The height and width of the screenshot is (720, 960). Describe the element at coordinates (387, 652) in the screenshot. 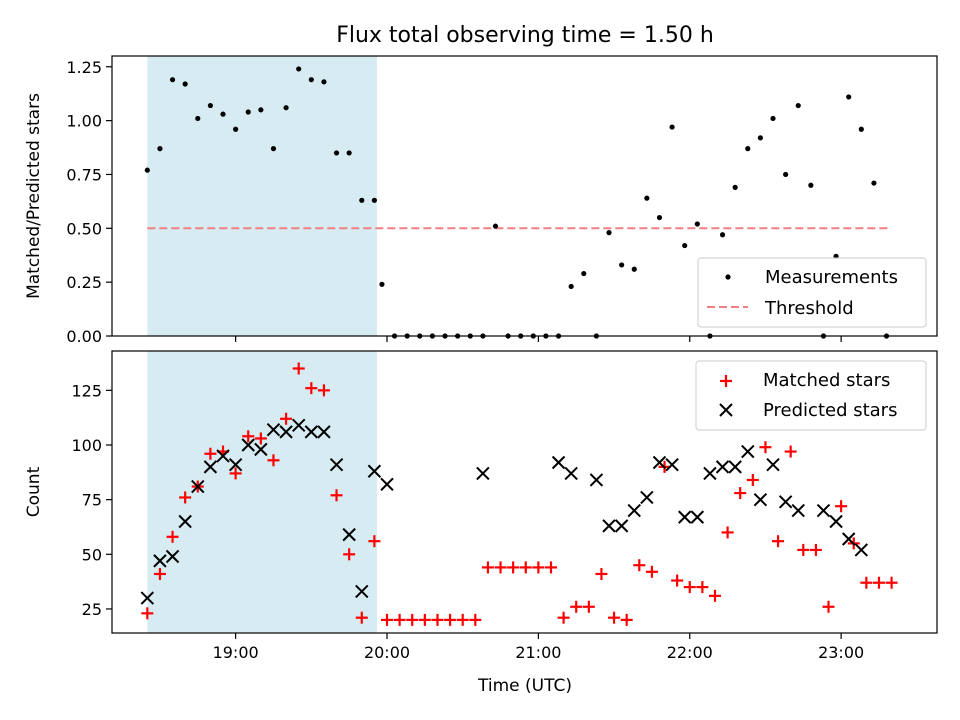

I see `x-tick-label: 20:00` at that location.